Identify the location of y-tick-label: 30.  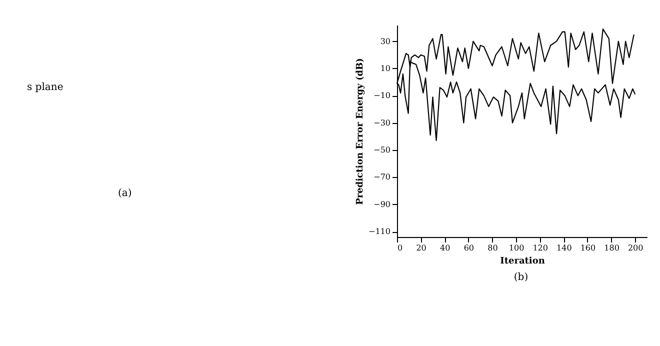
(385, 41).